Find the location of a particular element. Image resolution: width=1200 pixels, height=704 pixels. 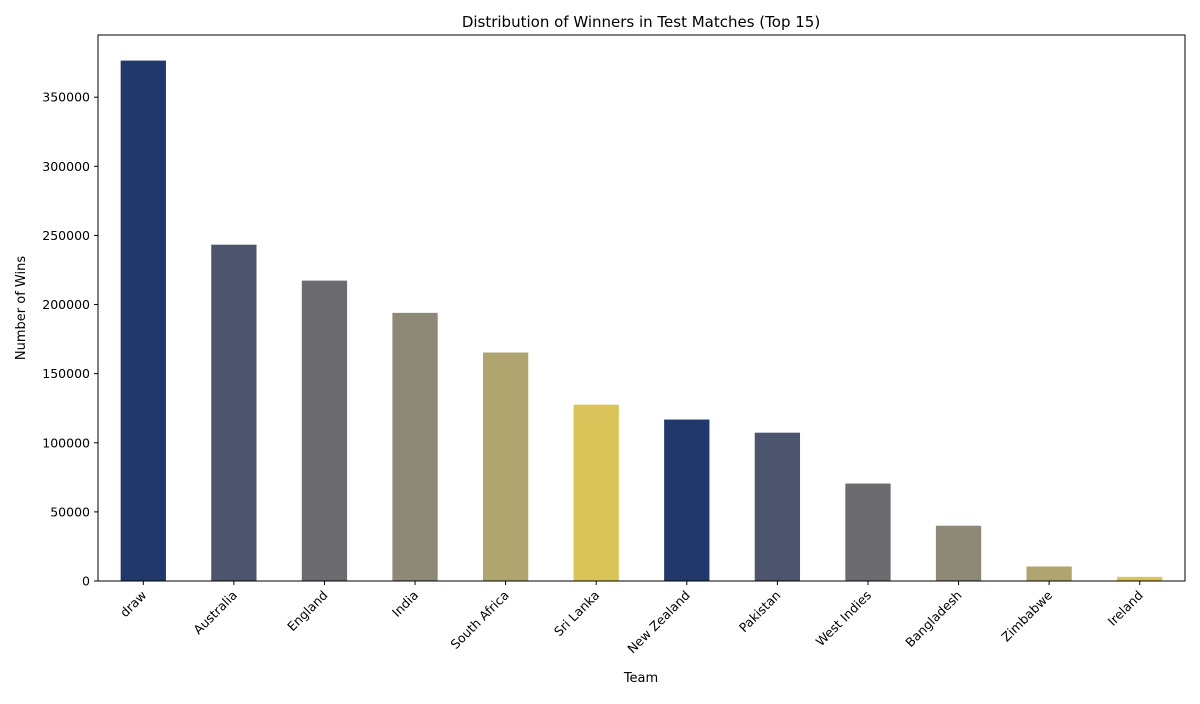

bar-draw is located at coordinates (143, 321).